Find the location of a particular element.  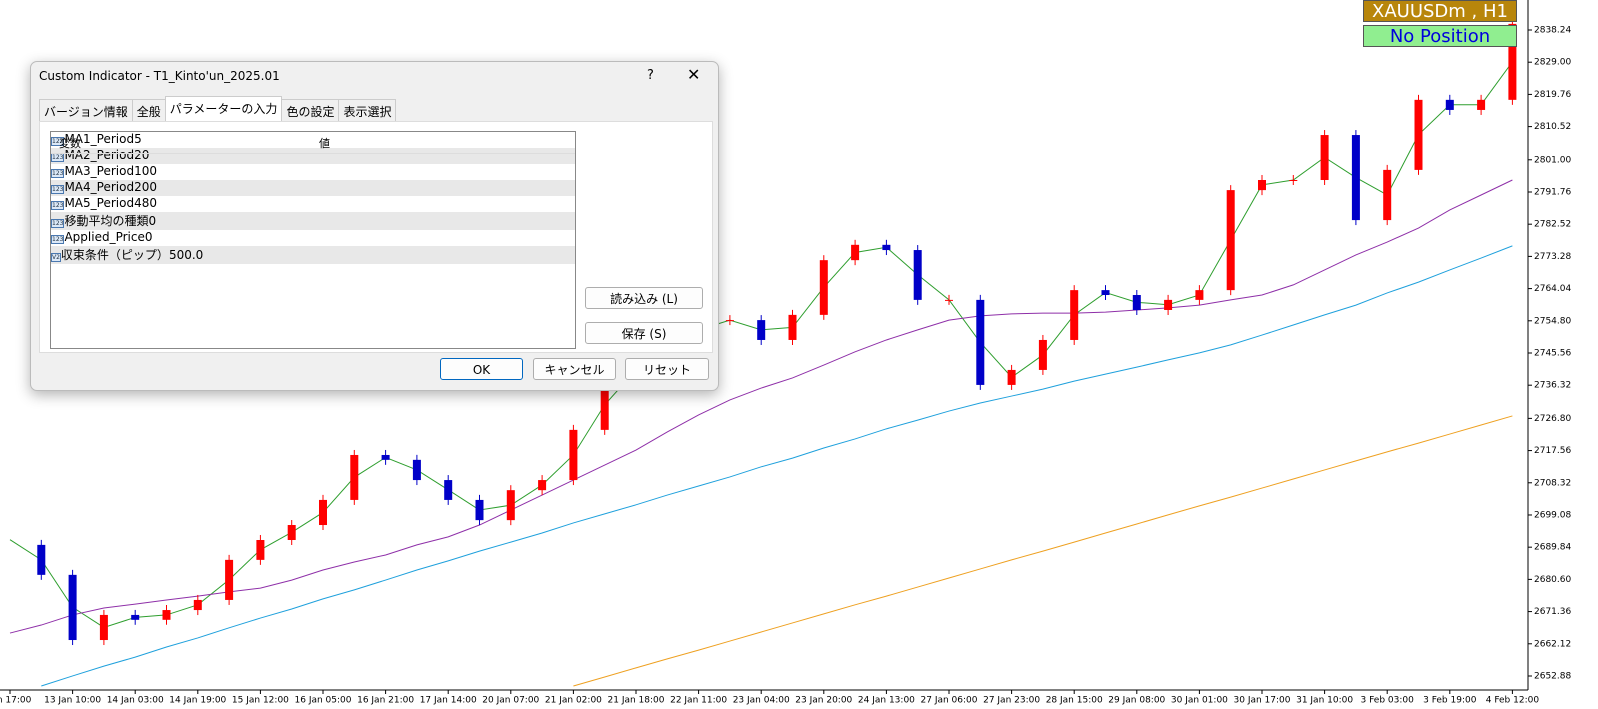

y-tick-label: 2689.84 is located at coordinates (1552, 548).